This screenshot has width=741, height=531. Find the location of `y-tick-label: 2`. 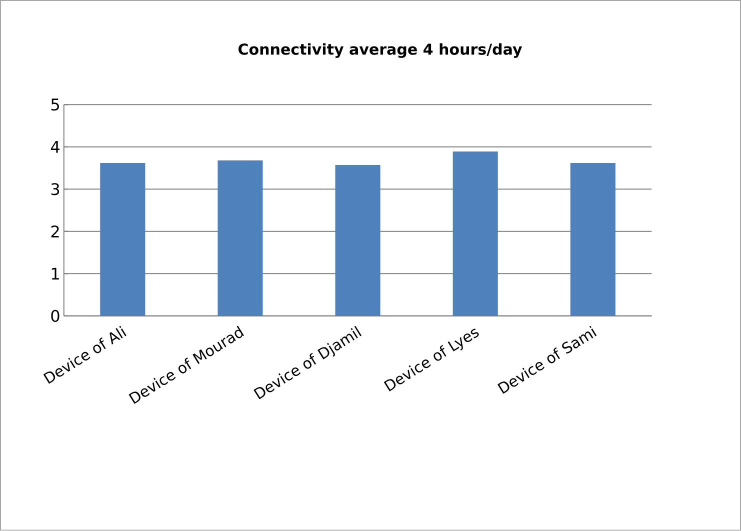

y-tick-label: 2 is located at coordinates (55, 232).